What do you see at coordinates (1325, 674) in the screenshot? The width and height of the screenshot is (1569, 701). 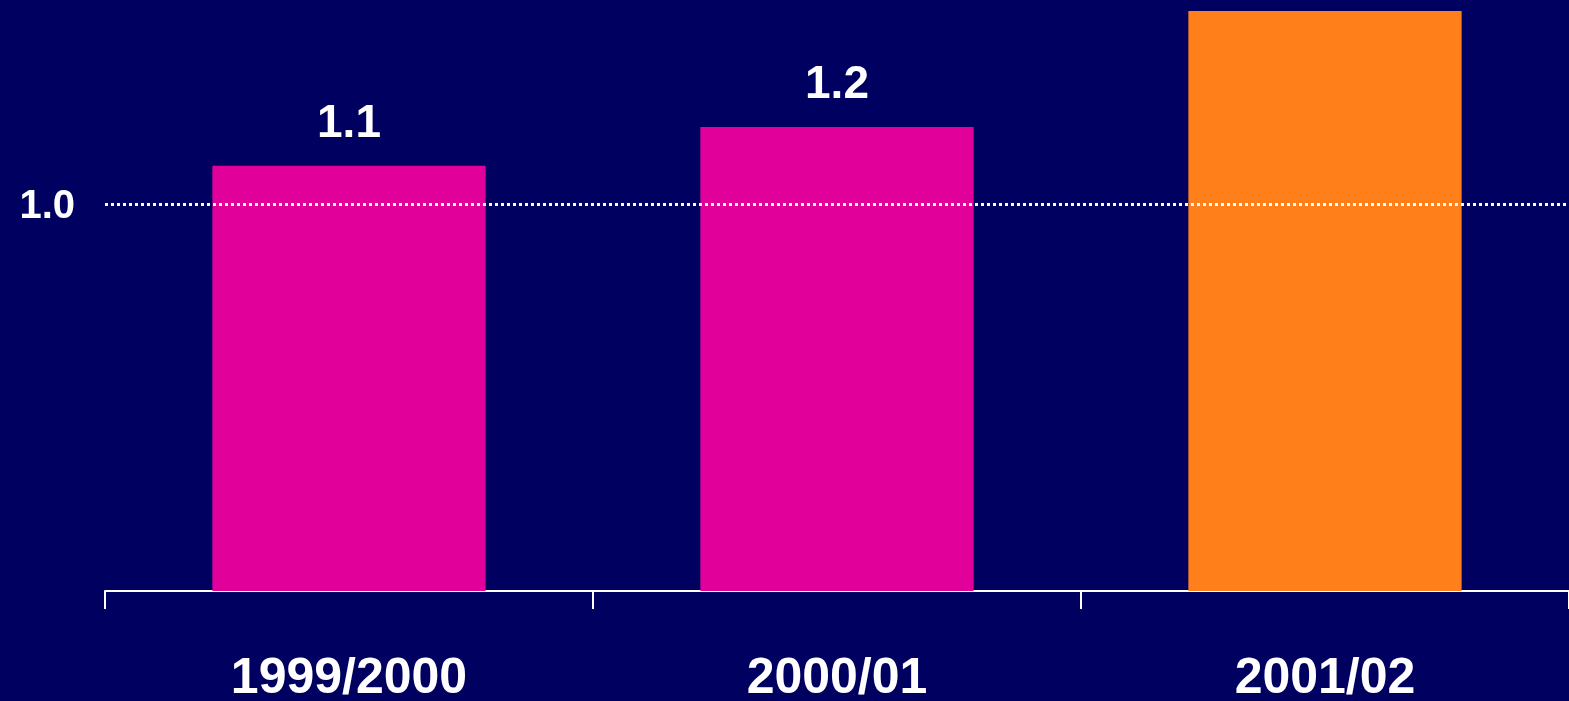 I see `x-tick-label: 2001/02` at bounding box center [1325, 674].